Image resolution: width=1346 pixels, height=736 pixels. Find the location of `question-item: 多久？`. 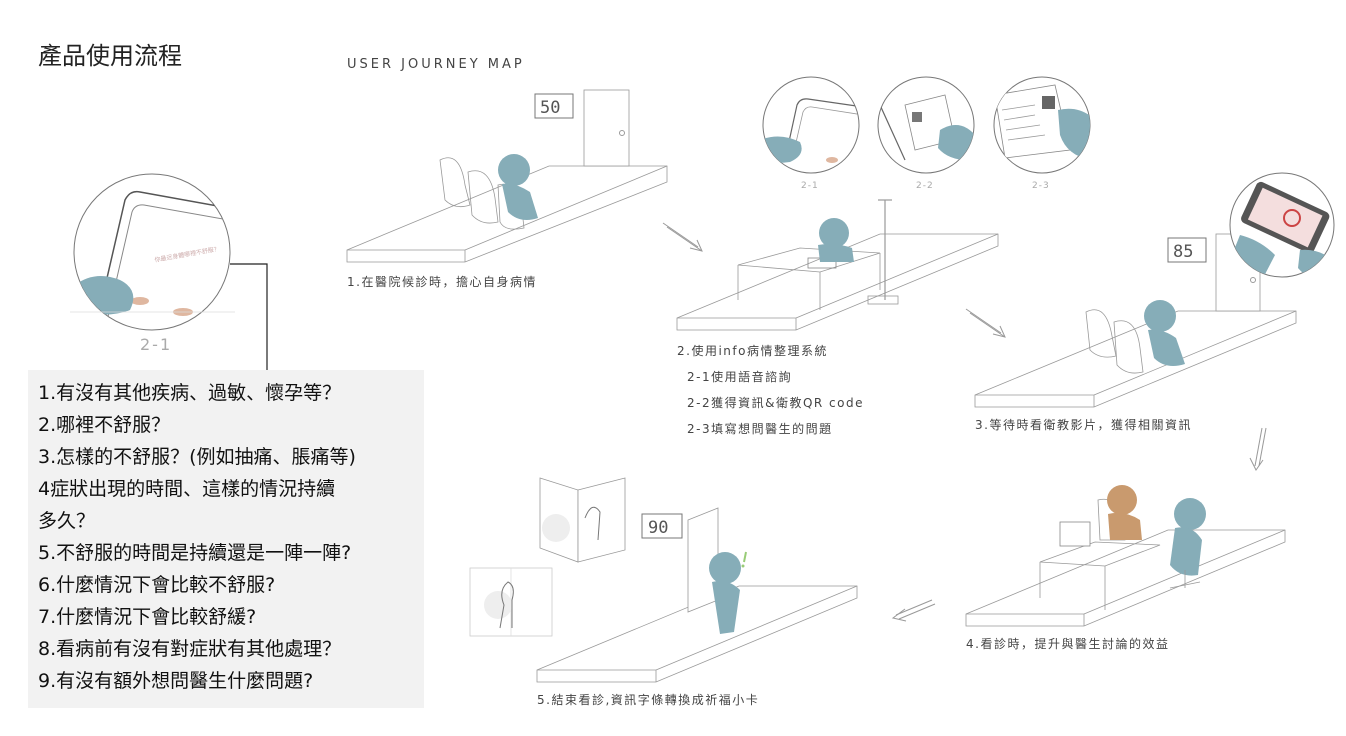

question-item: 多久？ is located at coordinates (67, 521).